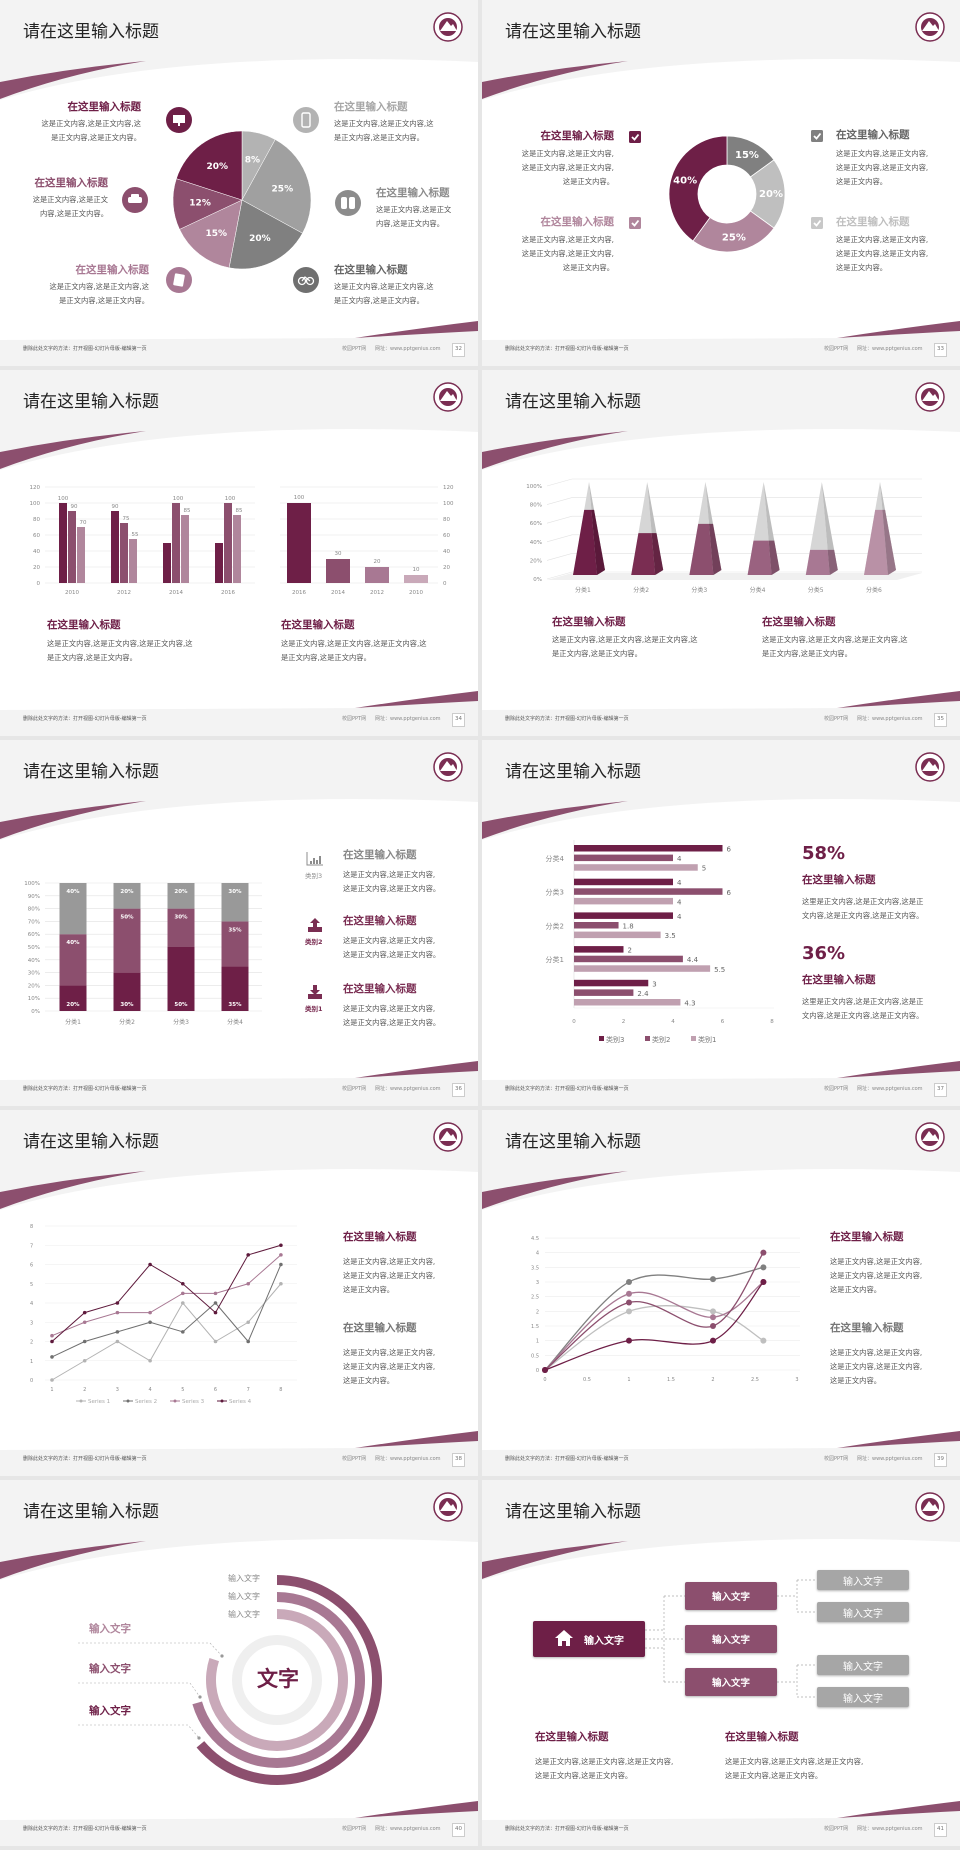 This screenshot has width=960, height=1850. What do you see at coordinates (244, 1578) in the screenshot?
I see `ring-label: 输入文字` at bounding box center [244, 1578].